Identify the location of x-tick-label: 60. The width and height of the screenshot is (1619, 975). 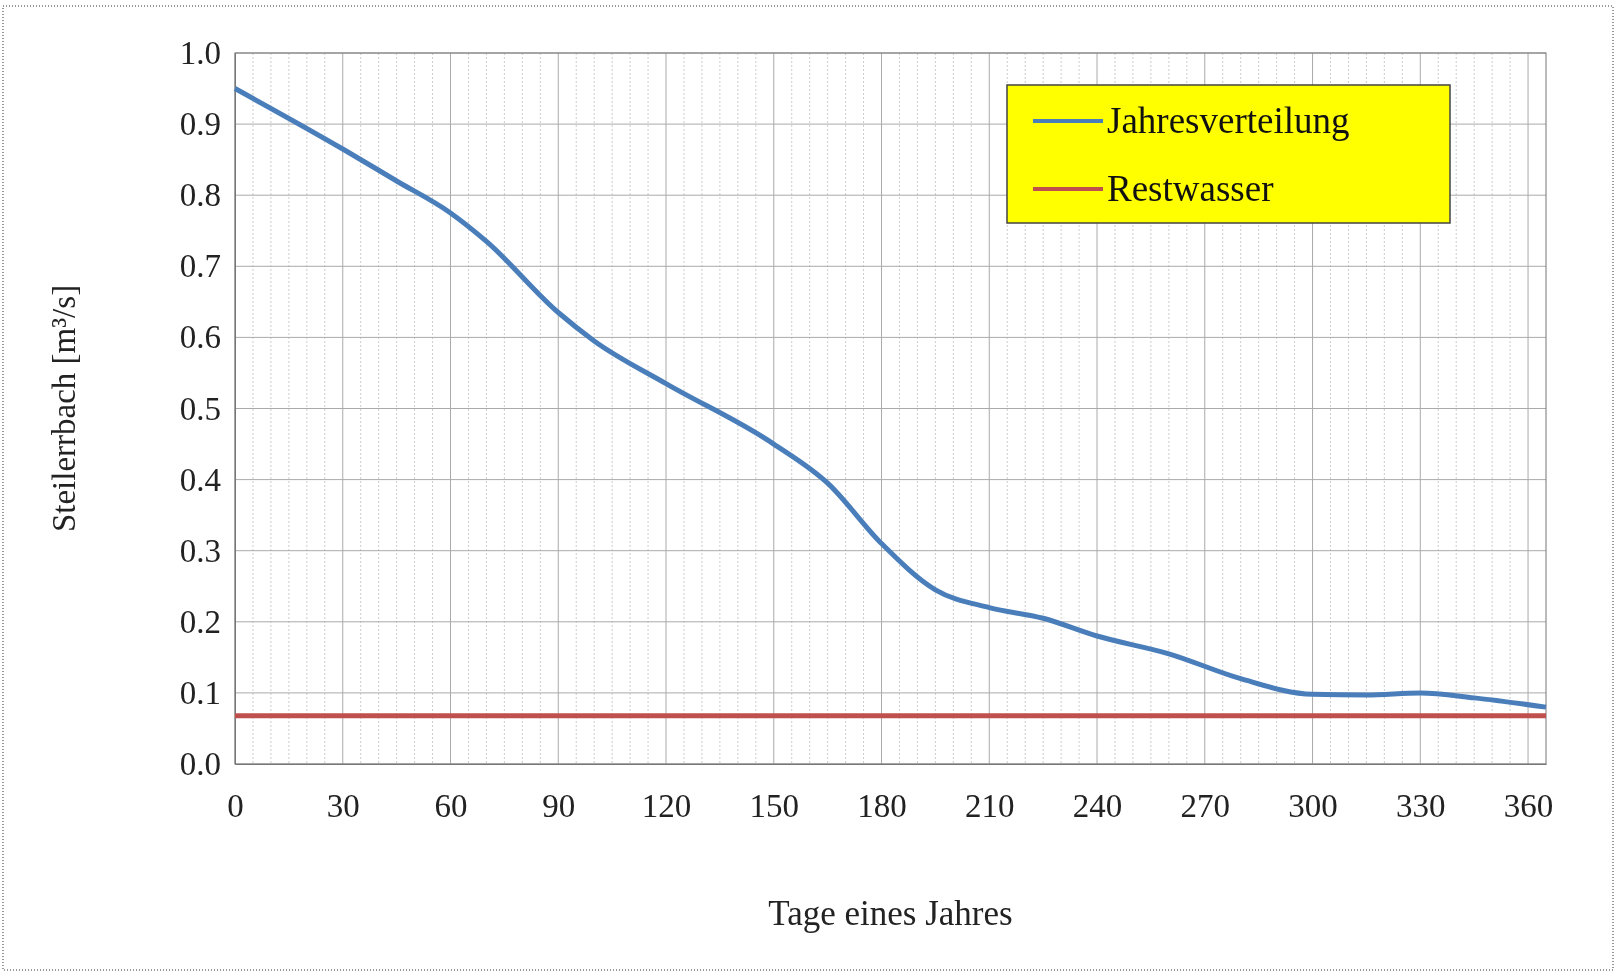
(451, 806).